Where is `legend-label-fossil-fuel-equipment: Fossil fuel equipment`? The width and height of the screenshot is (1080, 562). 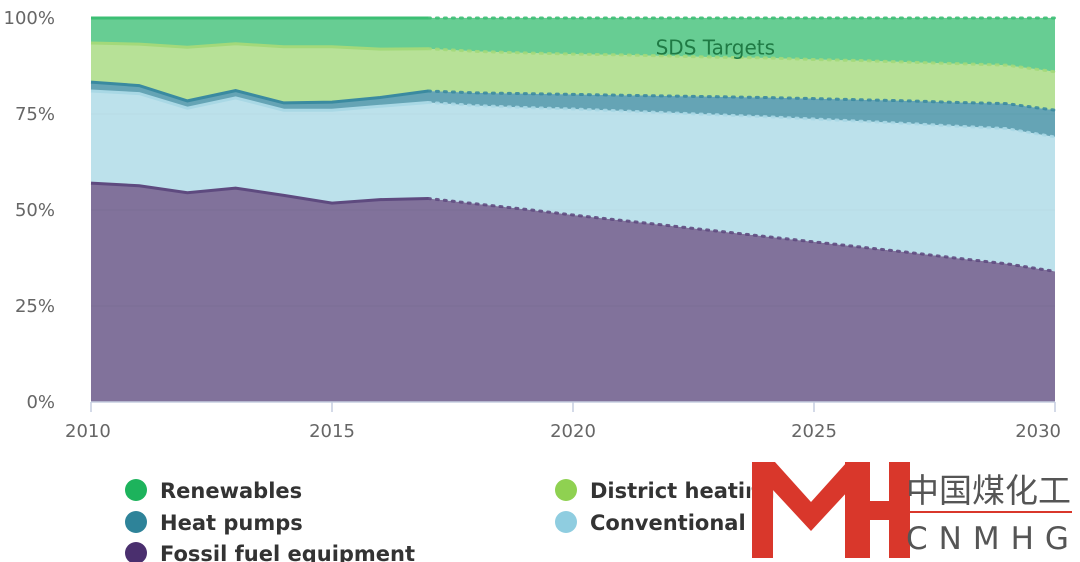
legend-label-fossil-fuel-equipment: Fossil fuel equipment is located at coordinates (287, 552).